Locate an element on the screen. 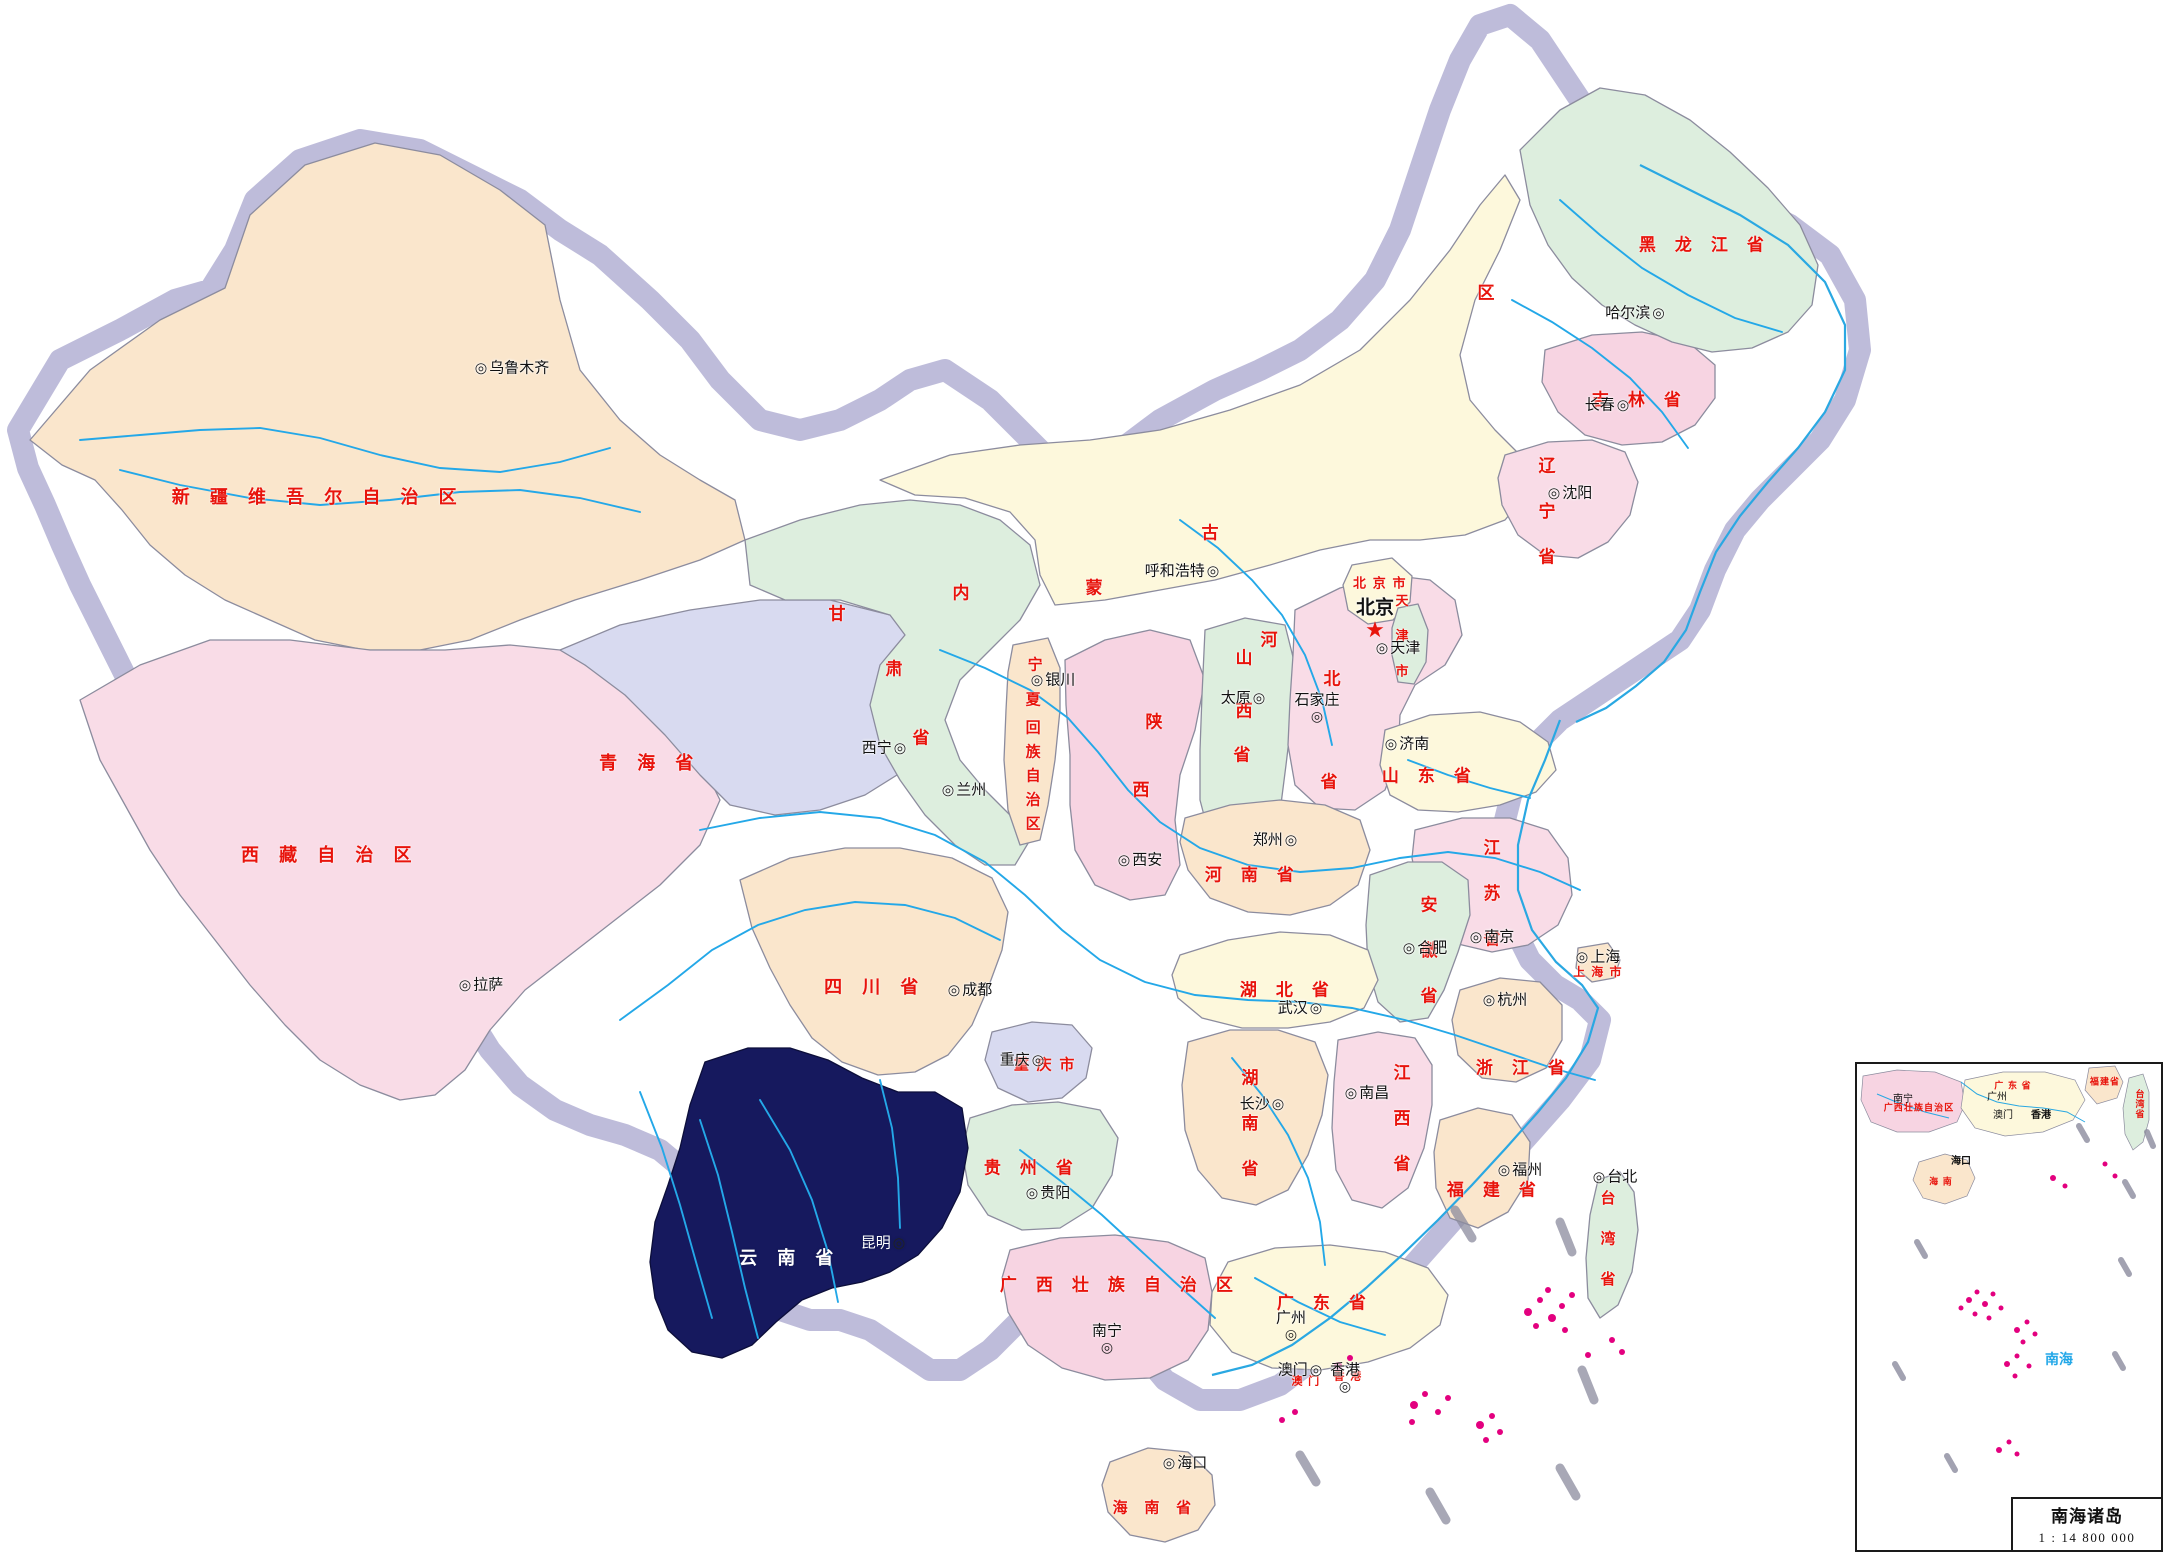  inset-taiwan is located at coordinates (2136, 1112).